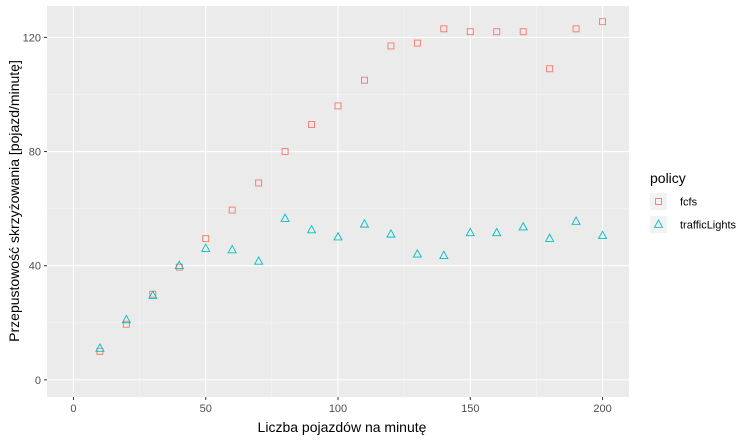 The width and height of the screenshot is (756, 443). I want to click on legend: policy fcfs trafficLights, so click(693, 201).